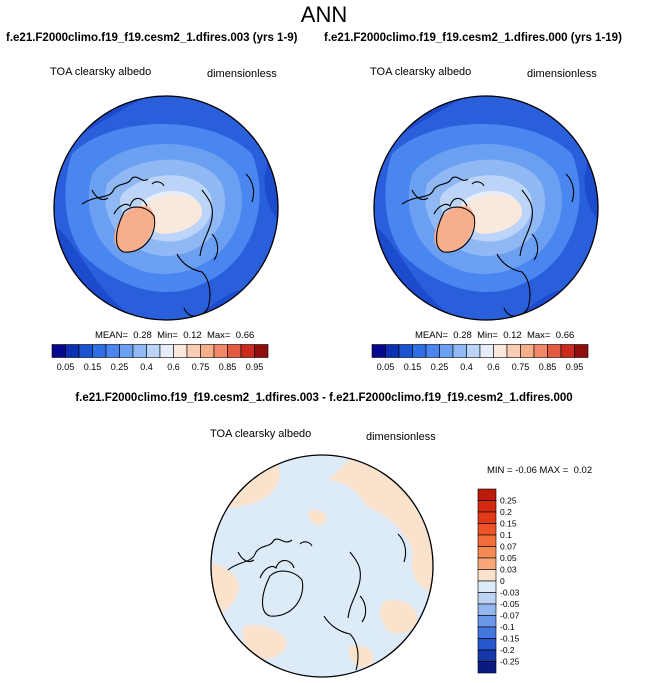  What do you see at coordinates (324, 14) in the screenshot?
I see `page-title: ANN` at bounding box center [324, 14].